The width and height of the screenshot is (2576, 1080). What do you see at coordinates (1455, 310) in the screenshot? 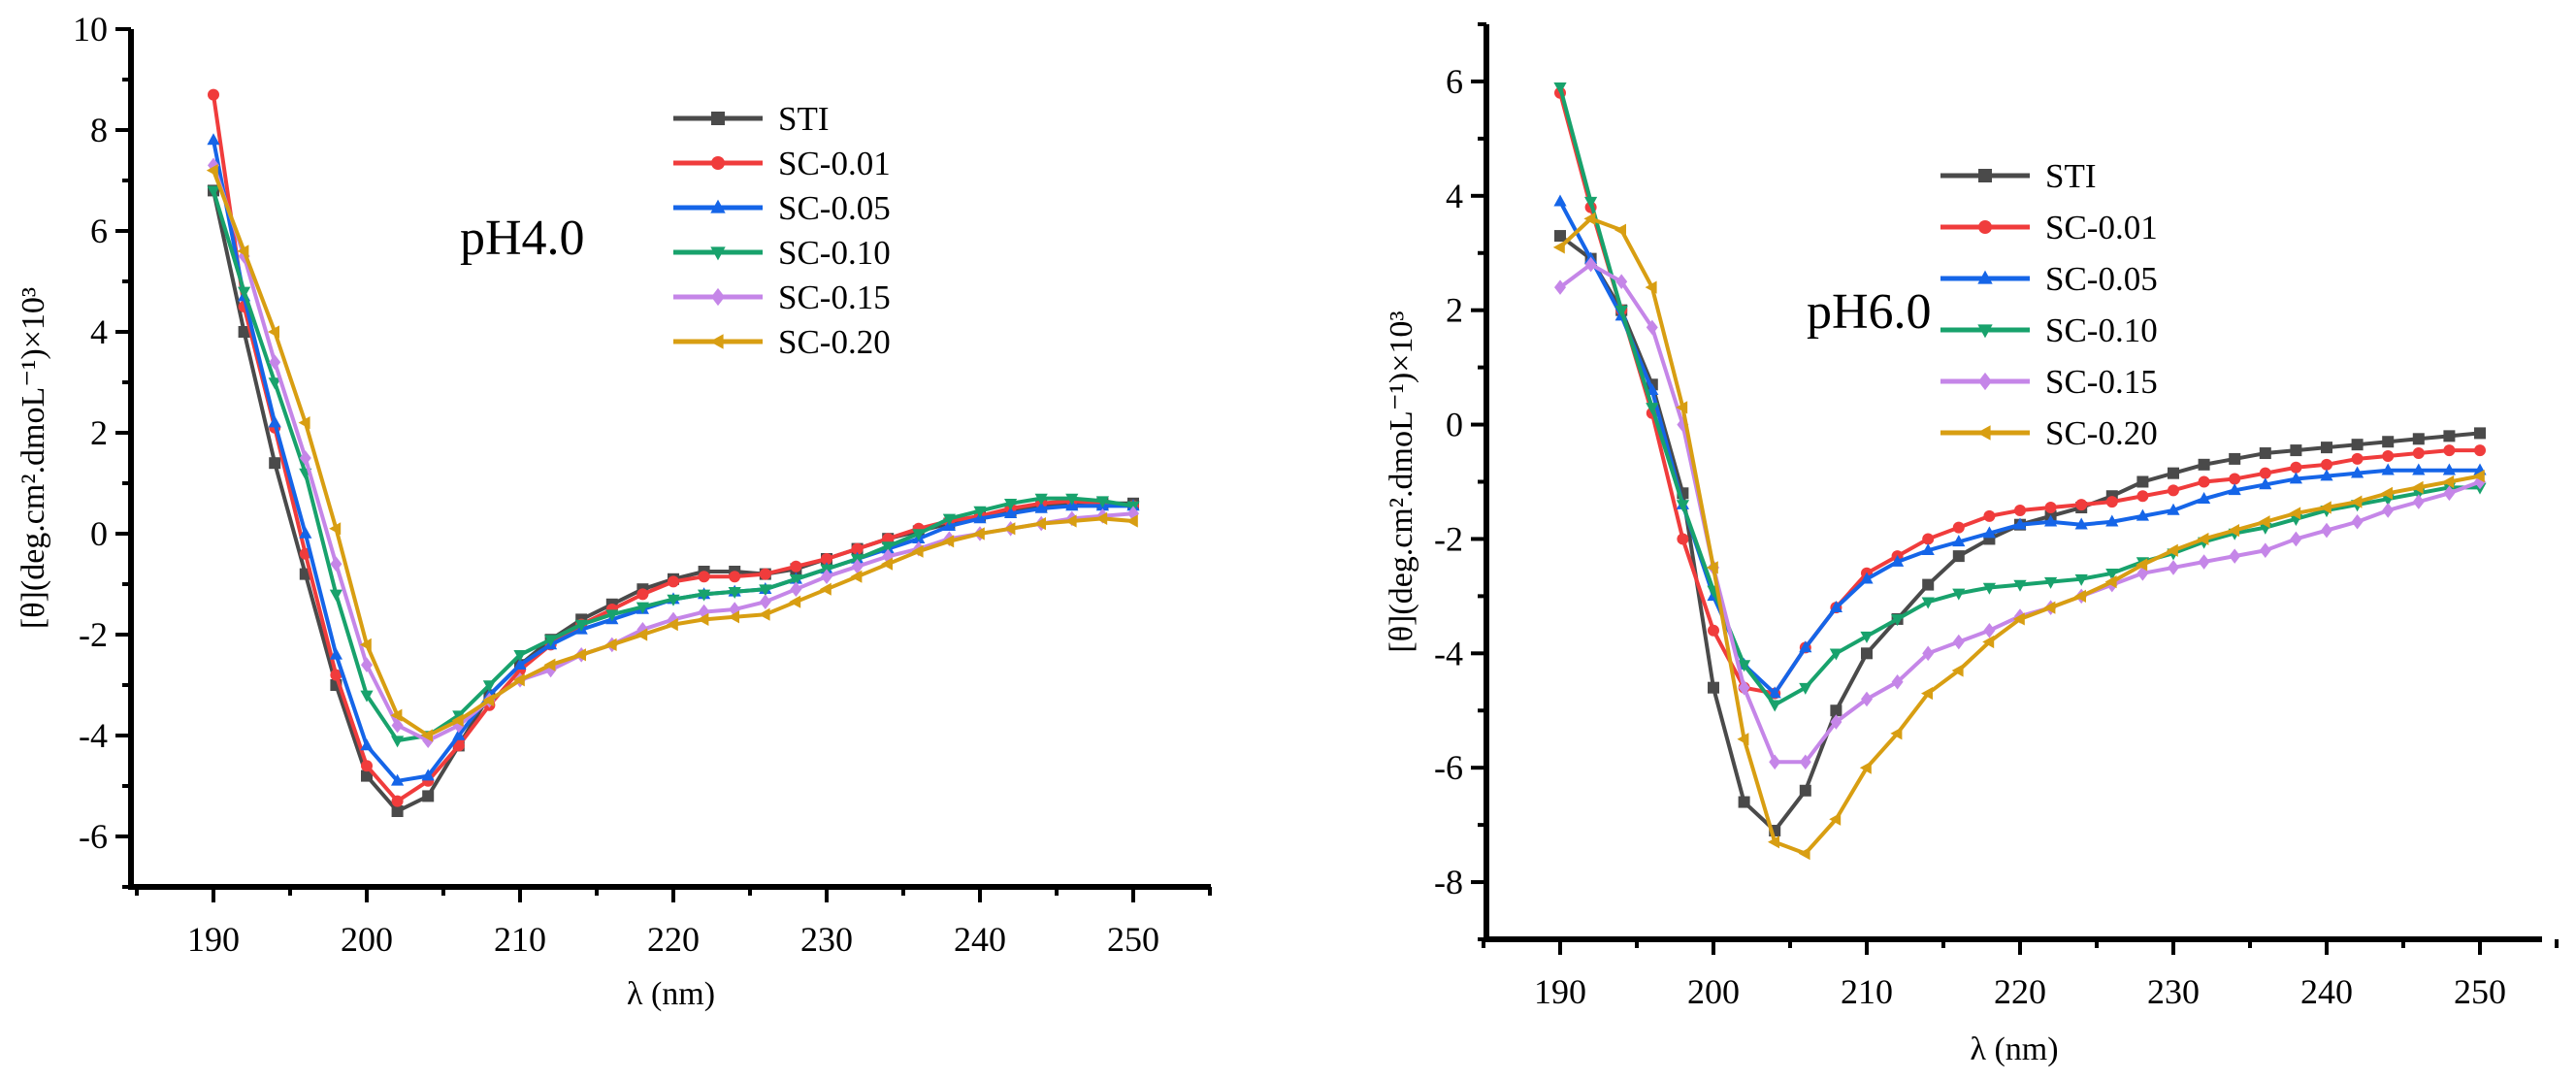
I see `y-tick-label: 2` at bounding box center [1455, 310].